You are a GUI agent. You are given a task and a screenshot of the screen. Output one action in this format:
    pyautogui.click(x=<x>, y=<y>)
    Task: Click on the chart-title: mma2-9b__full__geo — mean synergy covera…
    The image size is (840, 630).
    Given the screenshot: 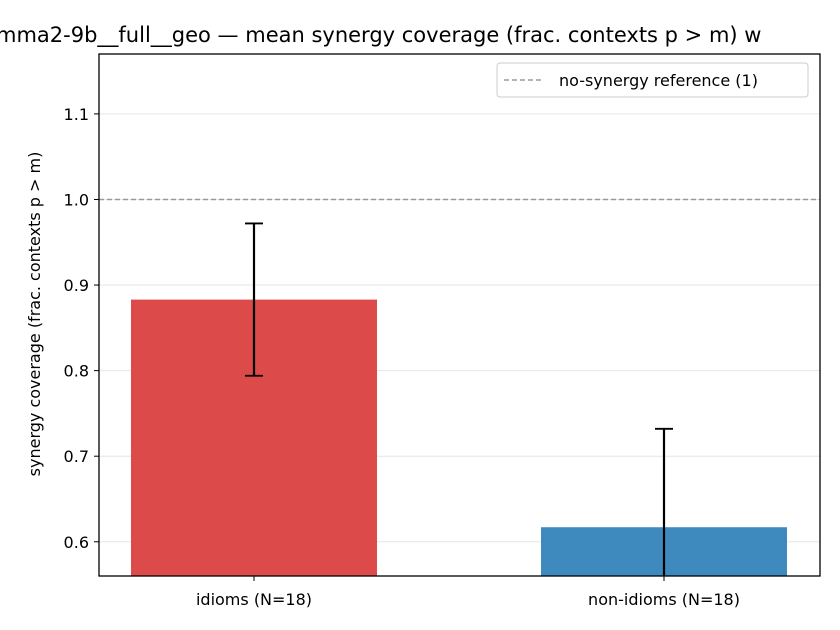 What is the action you would take?
    pyautogui.click(x=380, y=35)
    